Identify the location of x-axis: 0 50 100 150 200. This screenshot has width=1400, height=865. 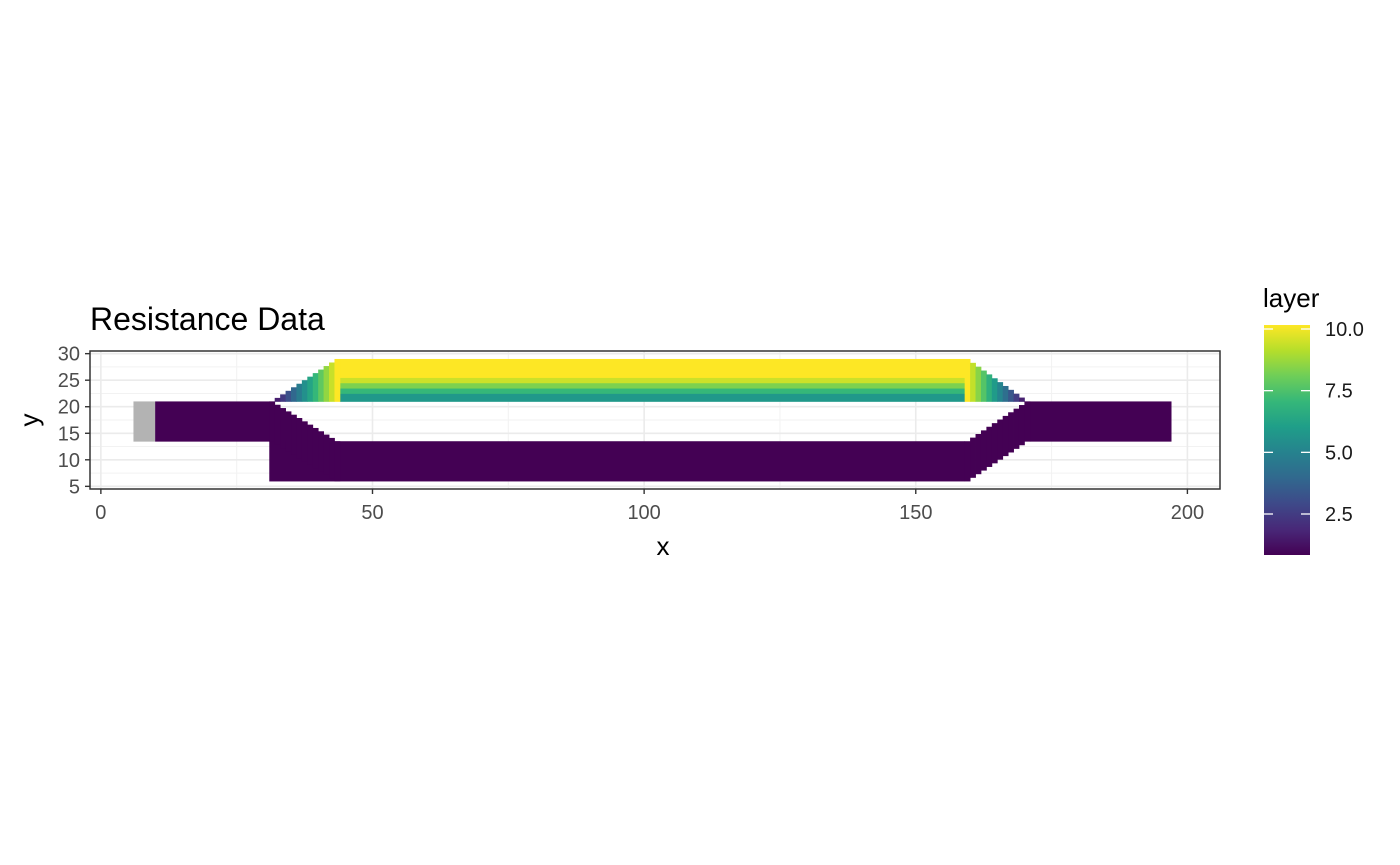
(649, 506).